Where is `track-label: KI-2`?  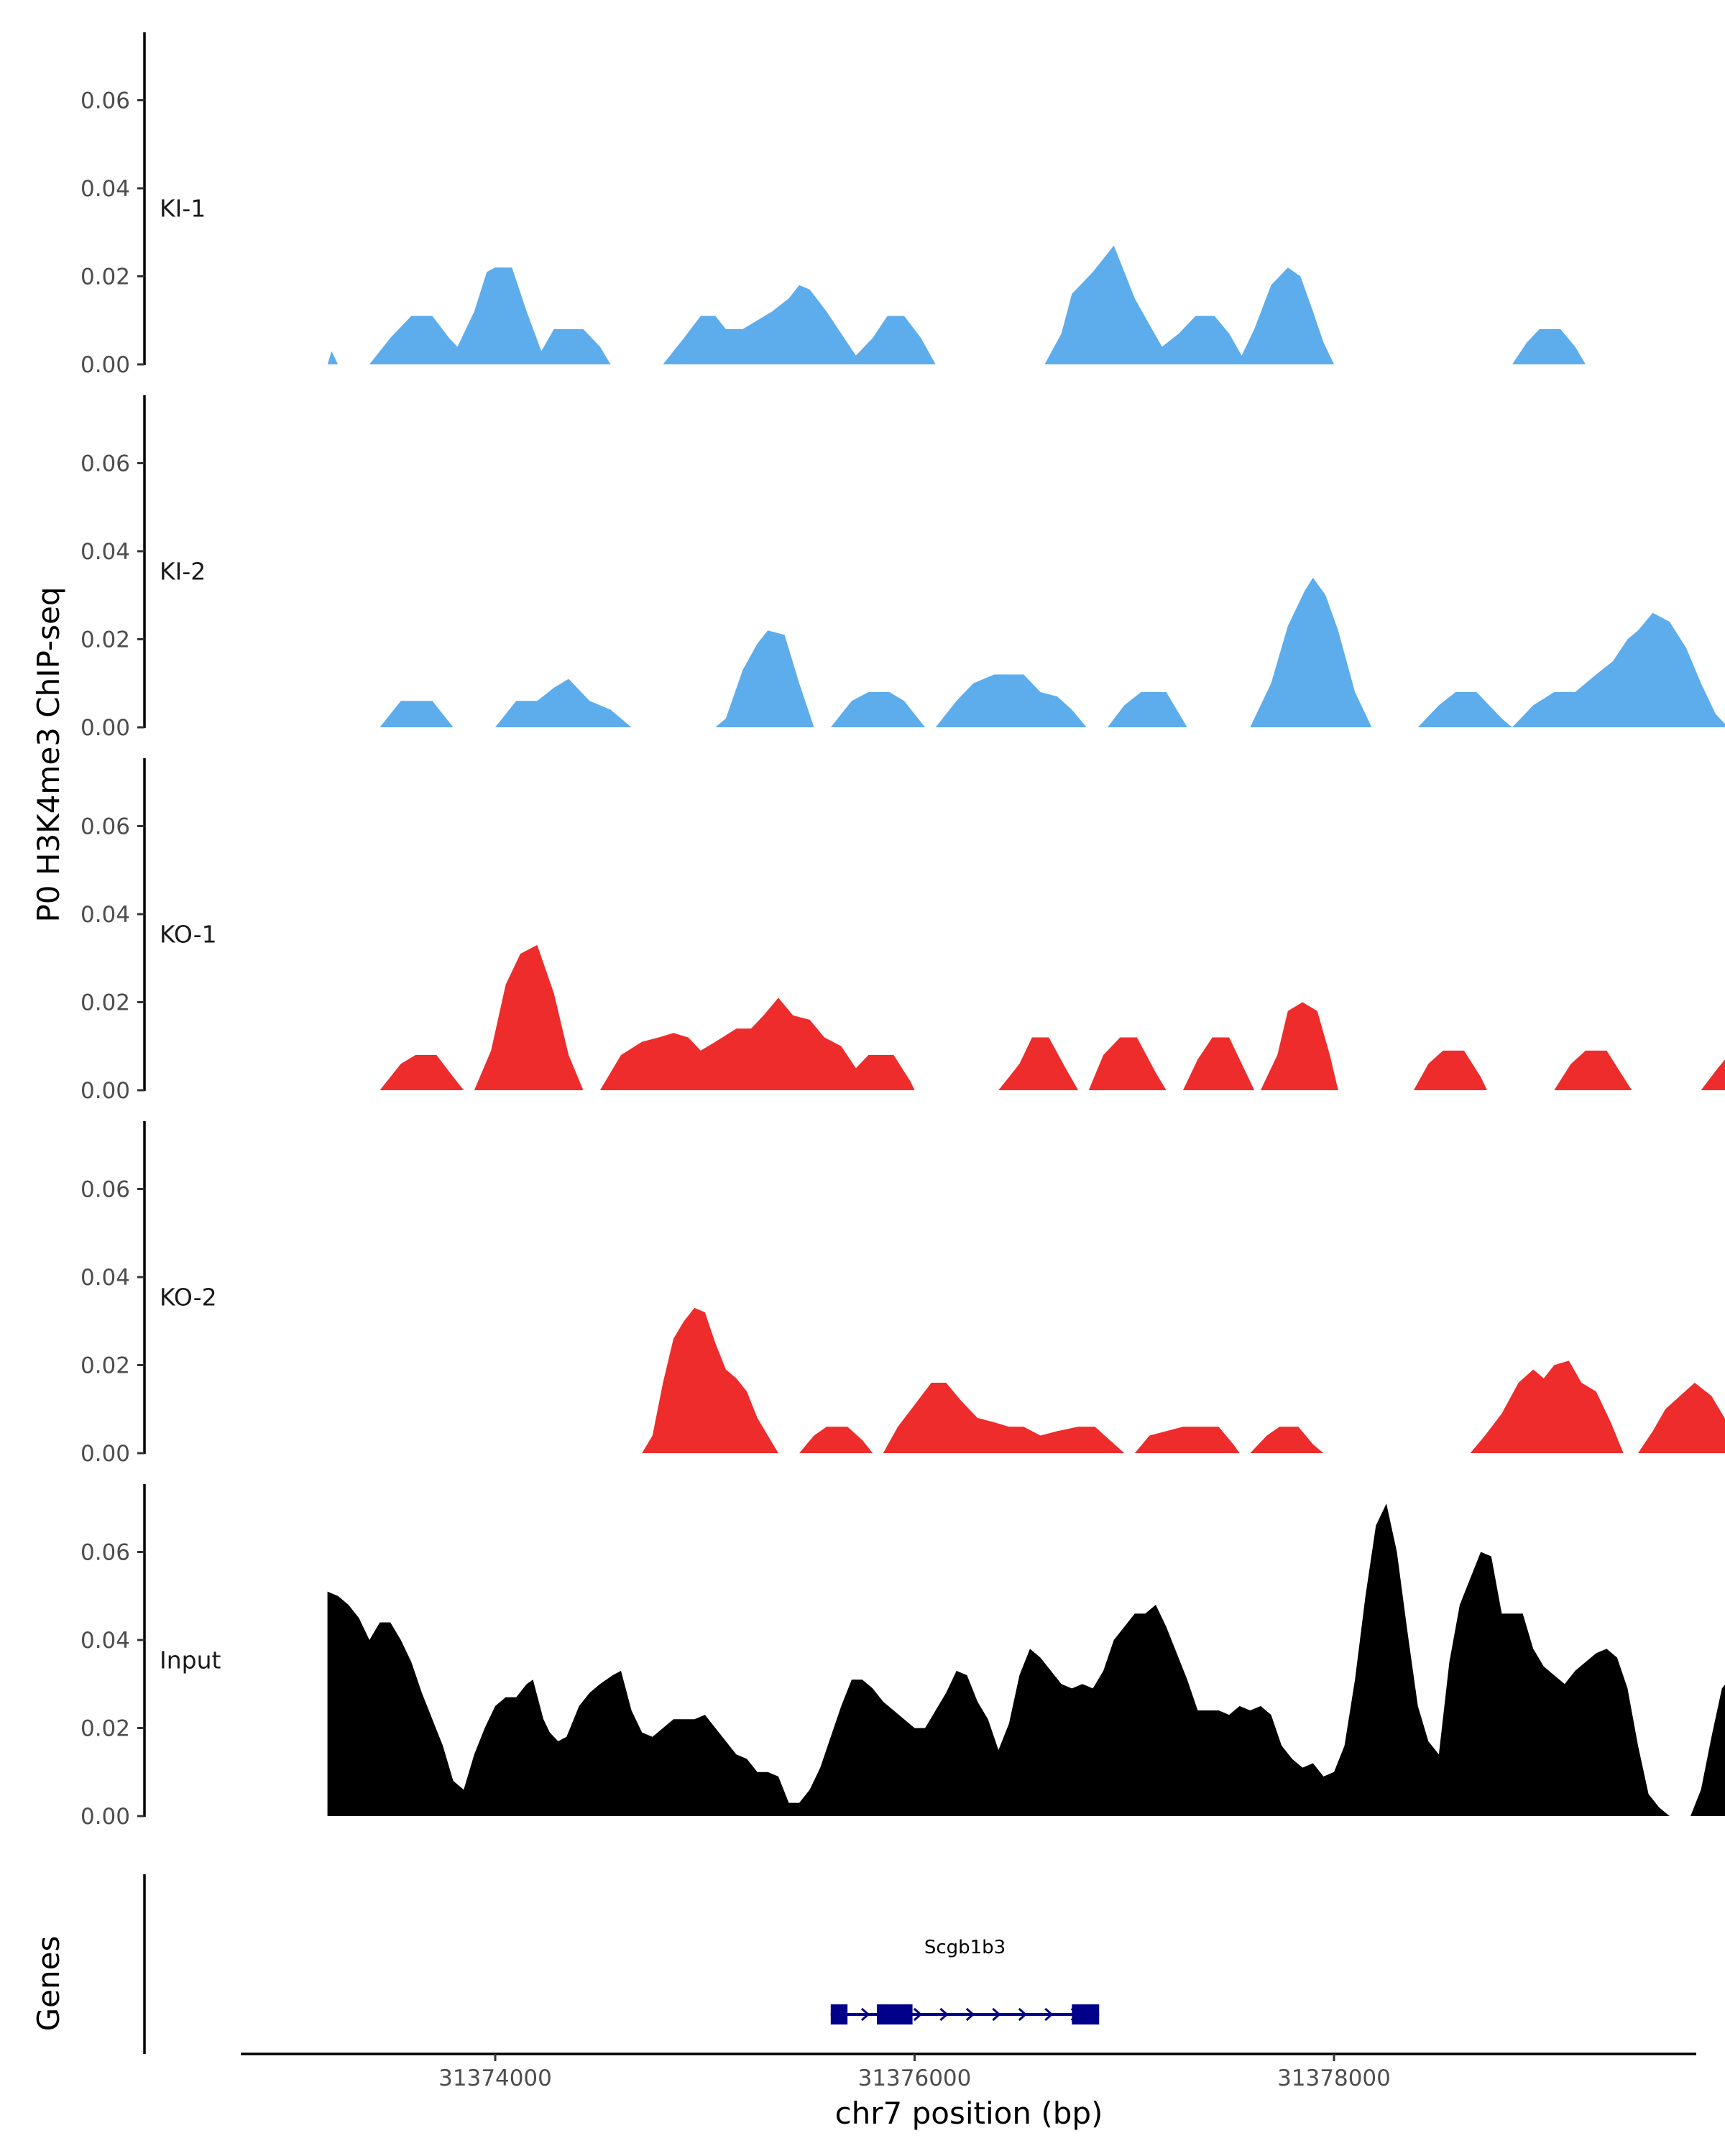
track-label: KI-2 is located at coordinates (183, 572).